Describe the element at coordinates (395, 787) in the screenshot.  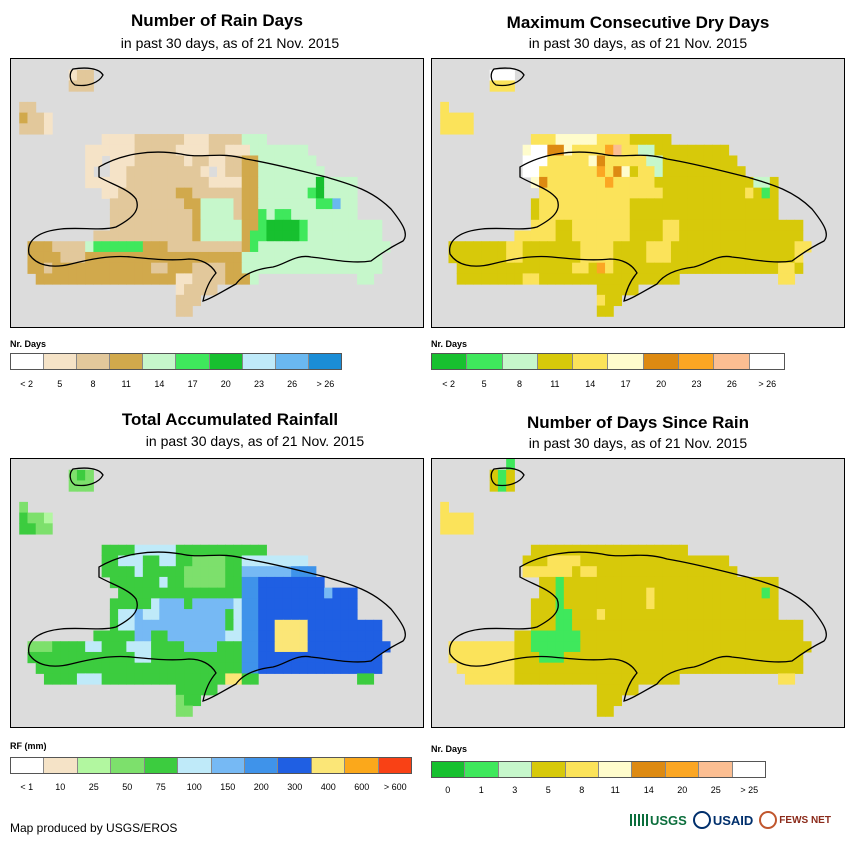
I see `legend-tick-label: > 600` at that location.